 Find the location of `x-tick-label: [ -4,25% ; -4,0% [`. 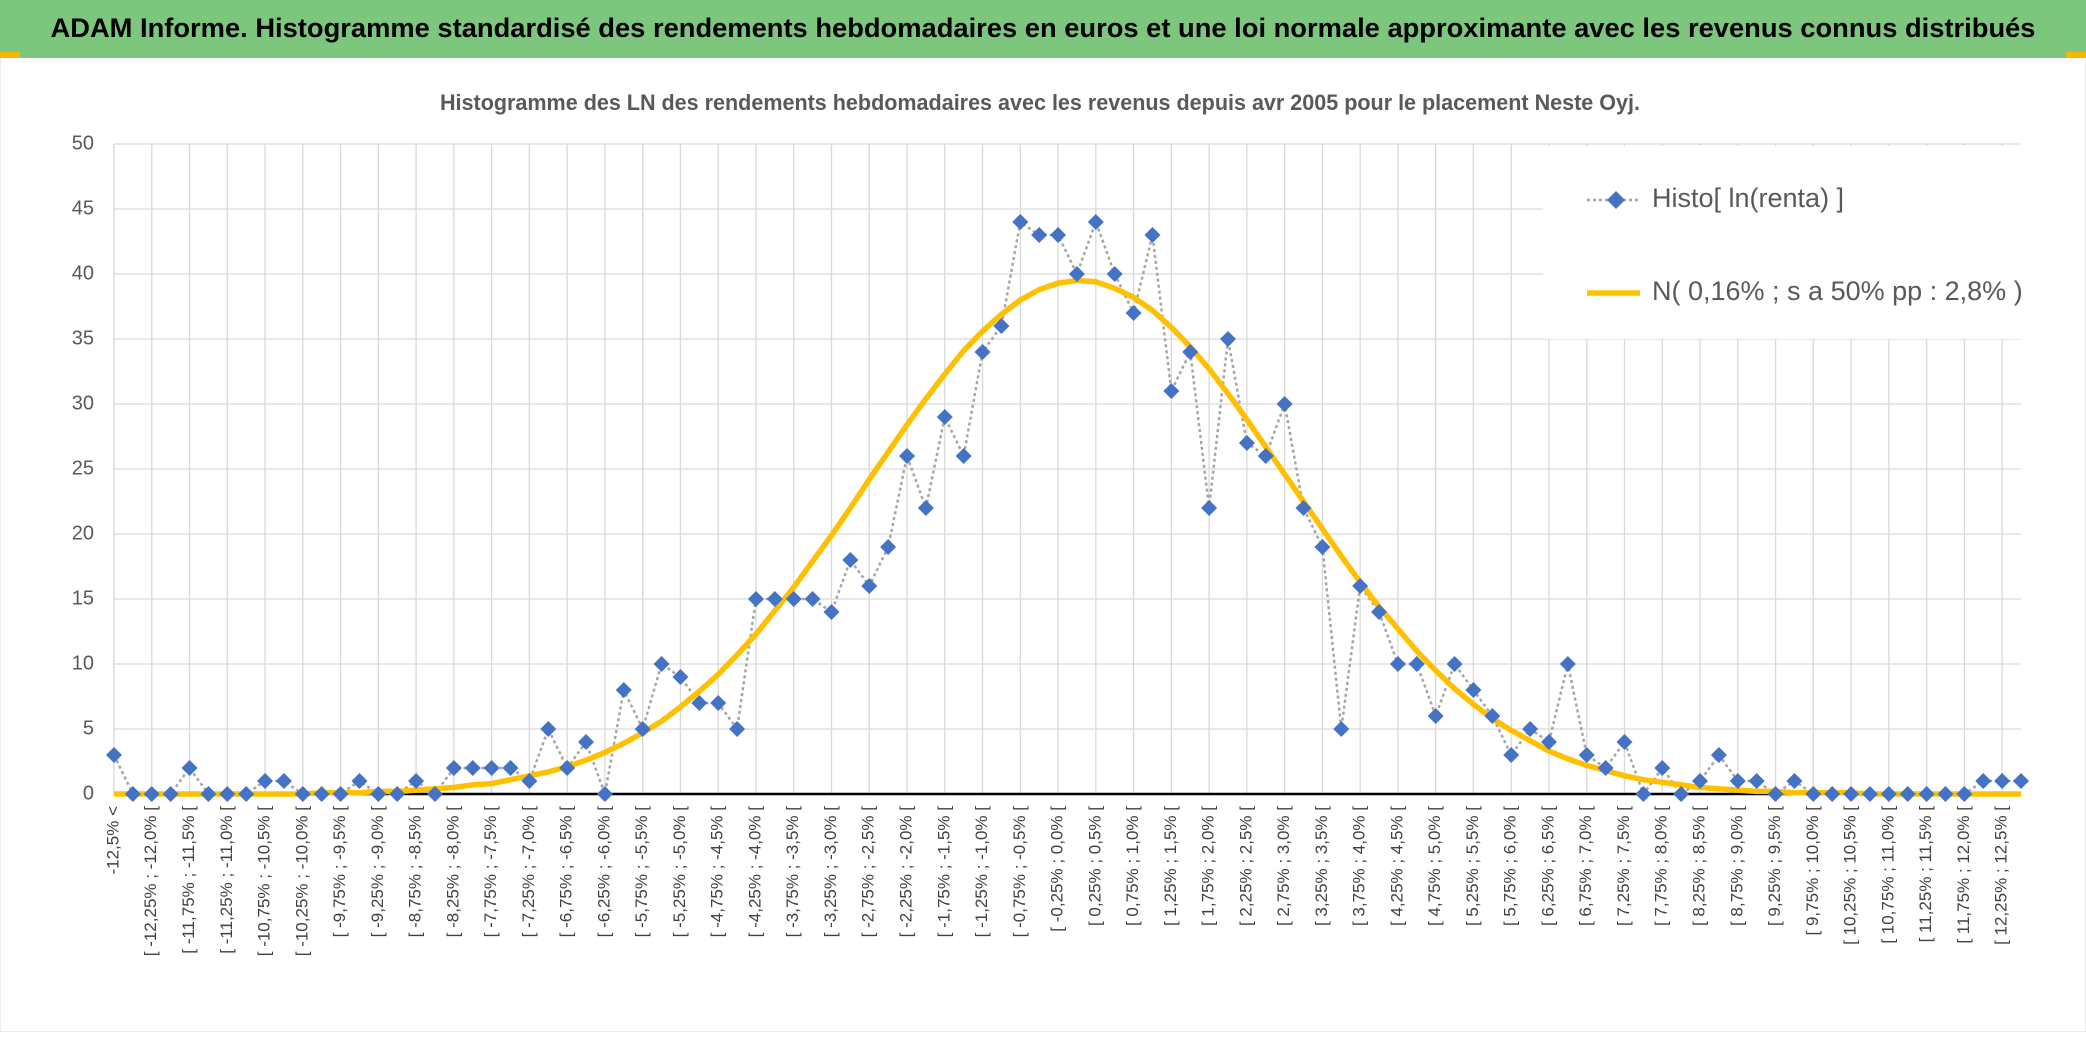

x-tick-label: [ -4,25% ; -4,0% [ is located at coordinates (754, 872).